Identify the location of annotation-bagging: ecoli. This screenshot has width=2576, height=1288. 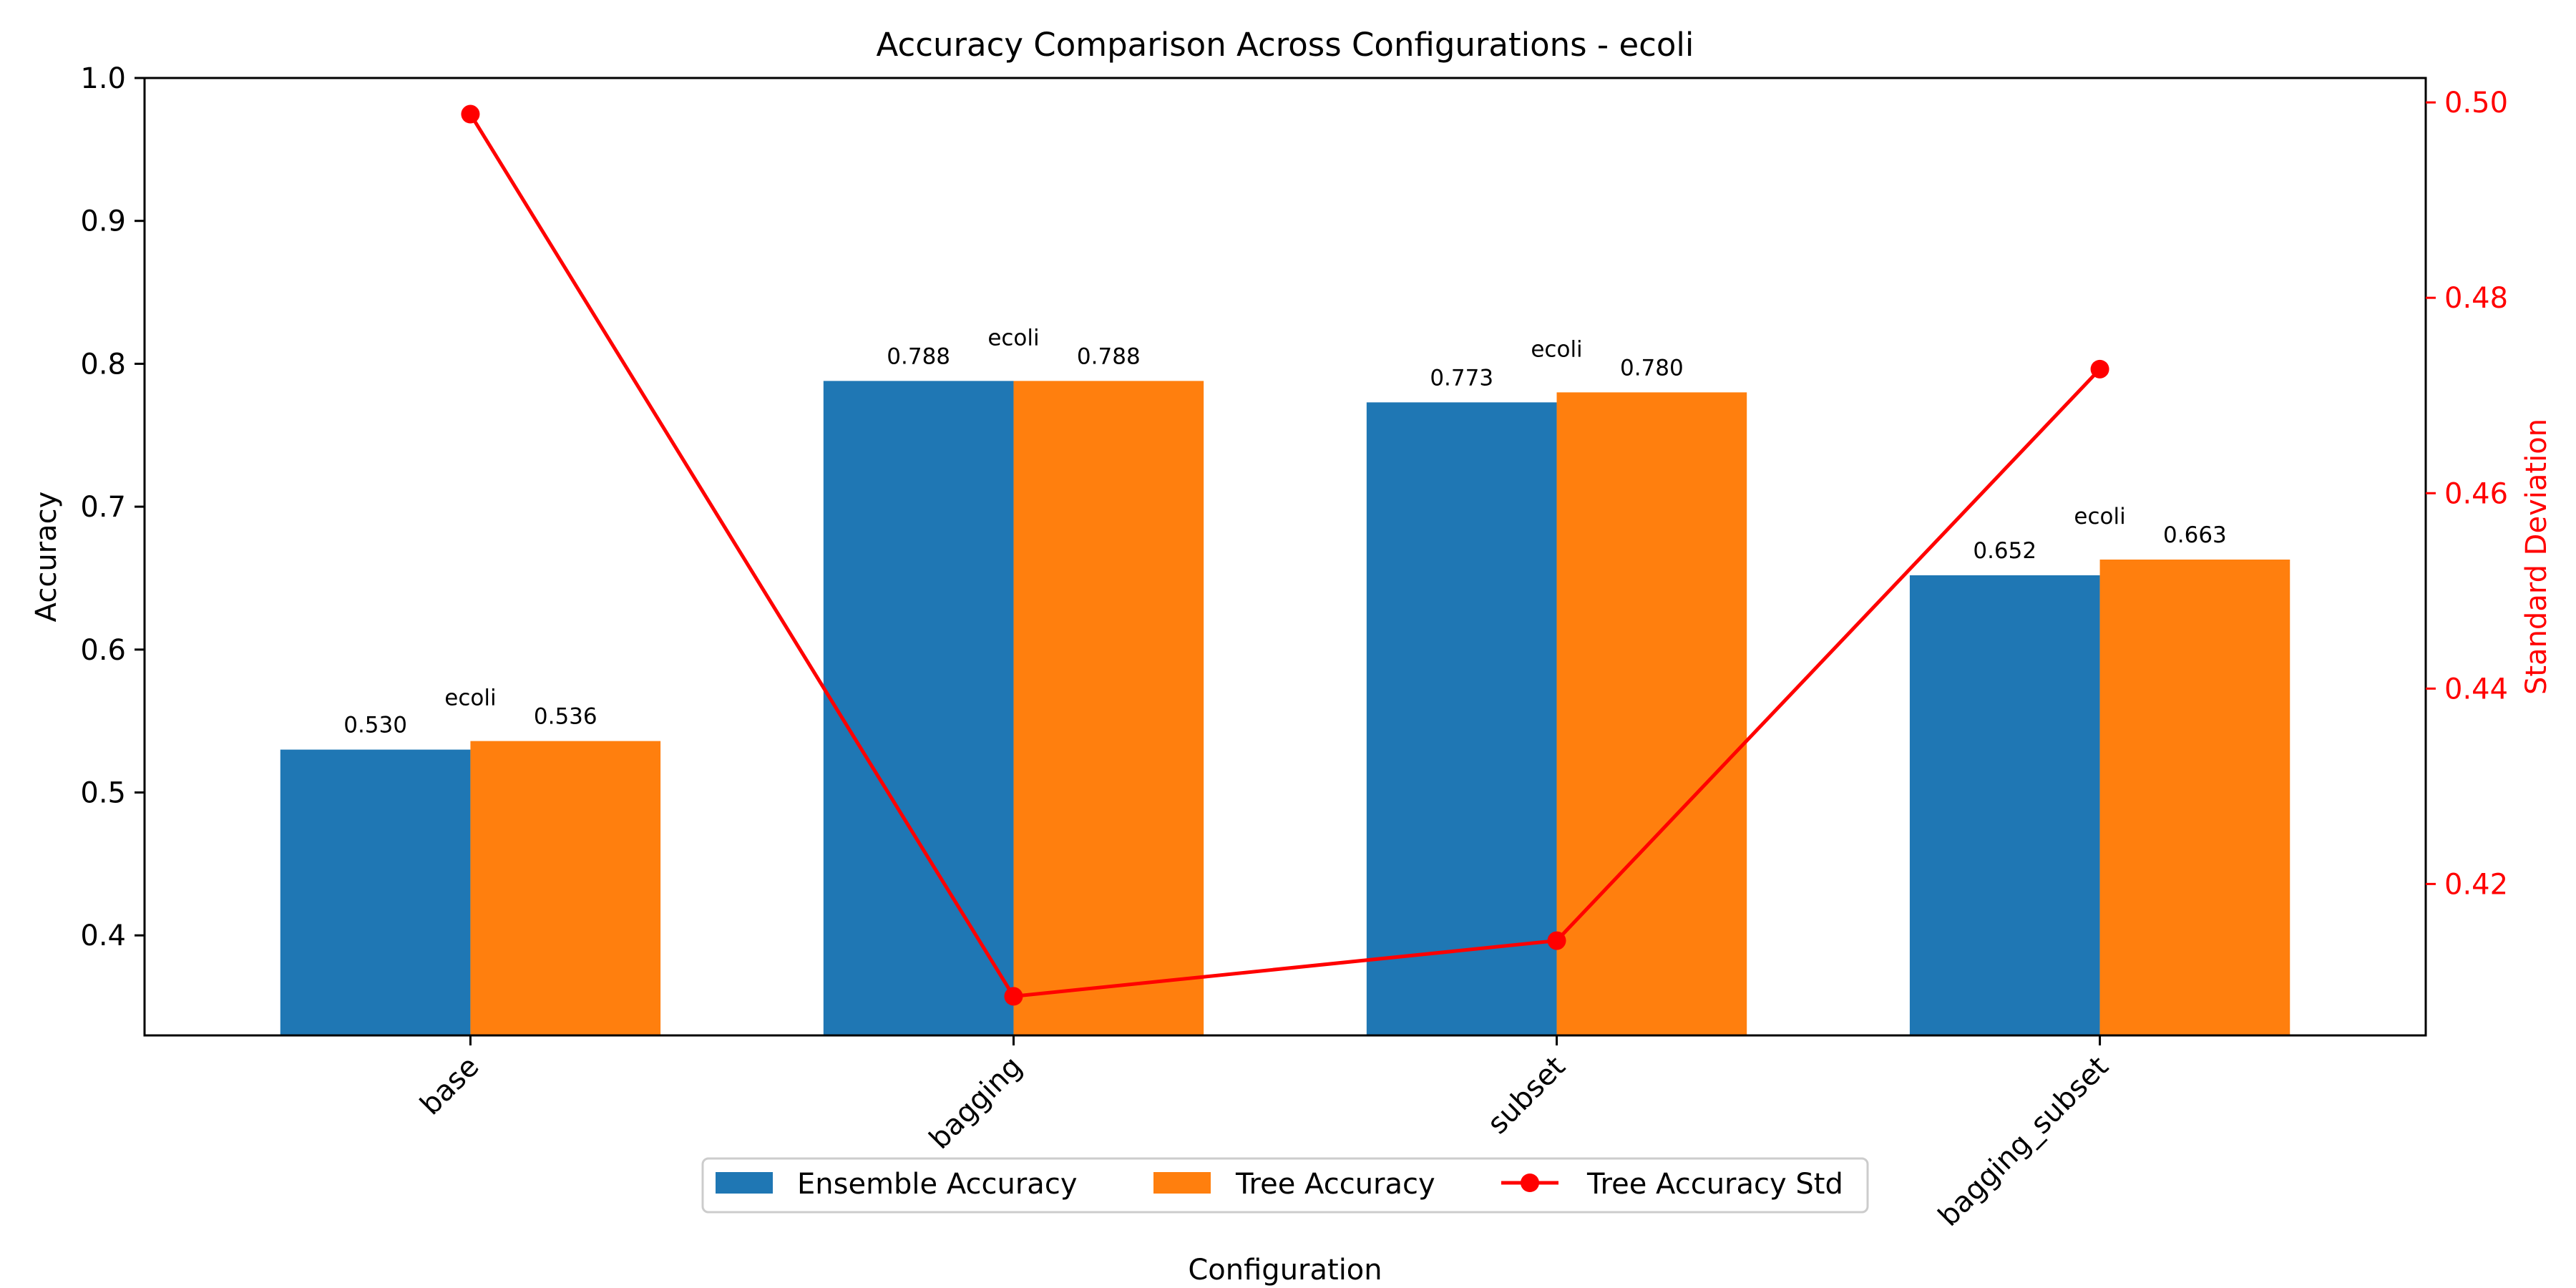
(1013, 338).